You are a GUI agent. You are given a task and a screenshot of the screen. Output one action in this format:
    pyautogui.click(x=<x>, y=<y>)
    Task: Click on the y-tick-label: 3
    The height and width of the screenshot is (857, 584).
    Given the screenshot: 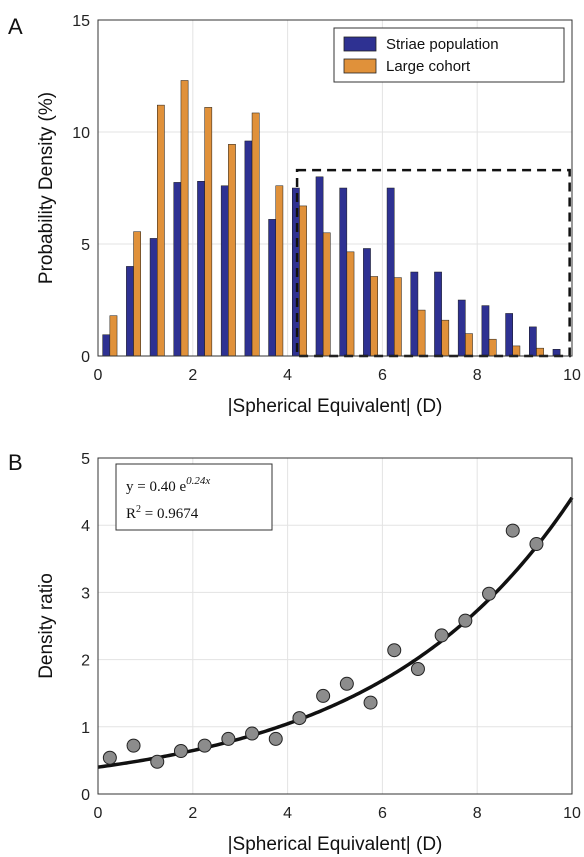 What is the action you would take?
    pyautogui.click(x=85, y=593)
    